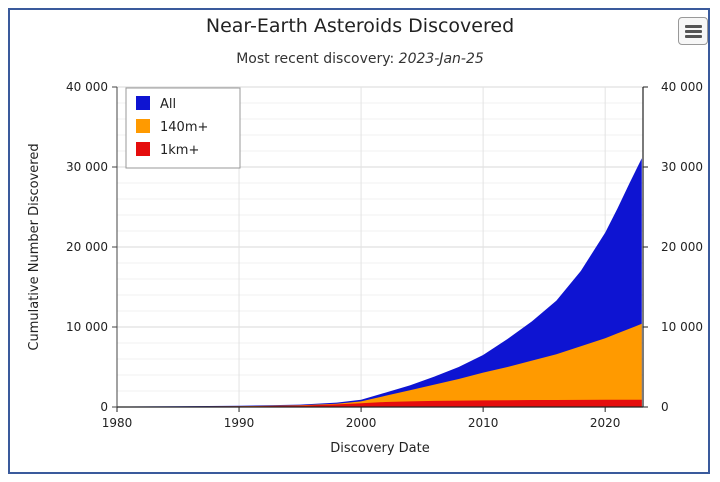  What do you see at coordinates (143, 126) in the screenshot?
I see `legend-swatch-140m` at bounding box center [143, 126].